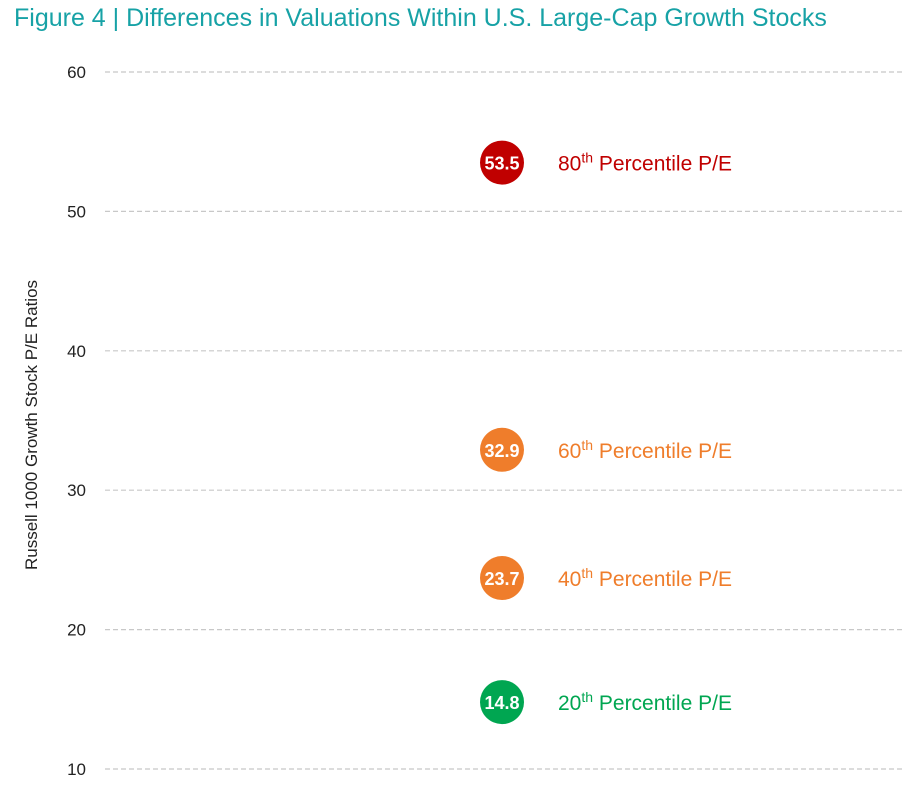  Describe the element at coordinates (645, 702) in the screenshot. I see `data-point-label: 20th Percentile P/E` at that location.